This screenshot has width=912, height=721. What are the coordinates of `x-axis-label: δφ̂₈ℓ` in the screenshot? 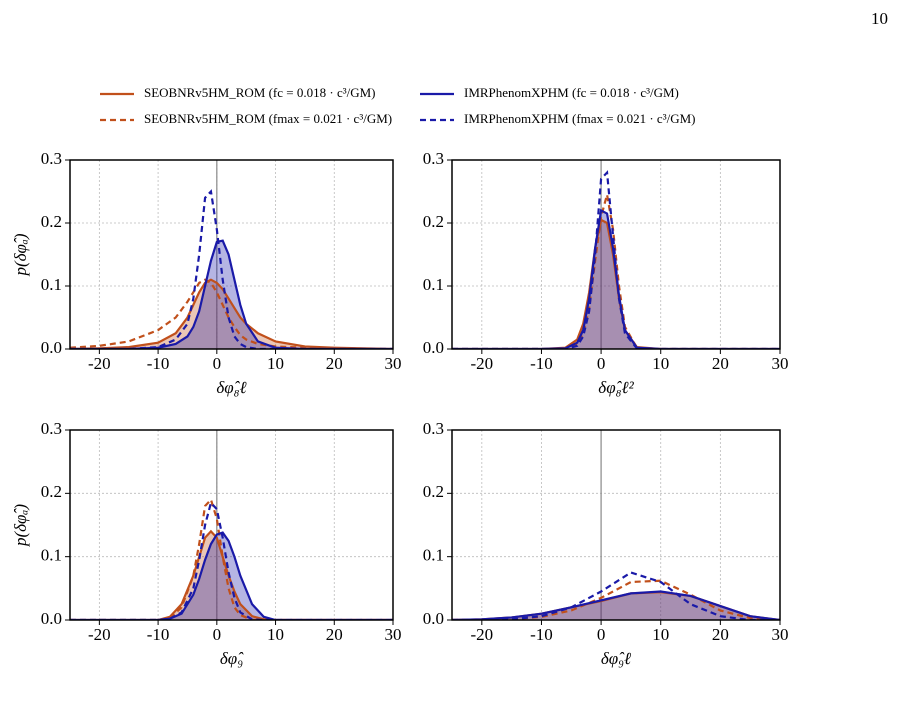 It's located at (231, 387).